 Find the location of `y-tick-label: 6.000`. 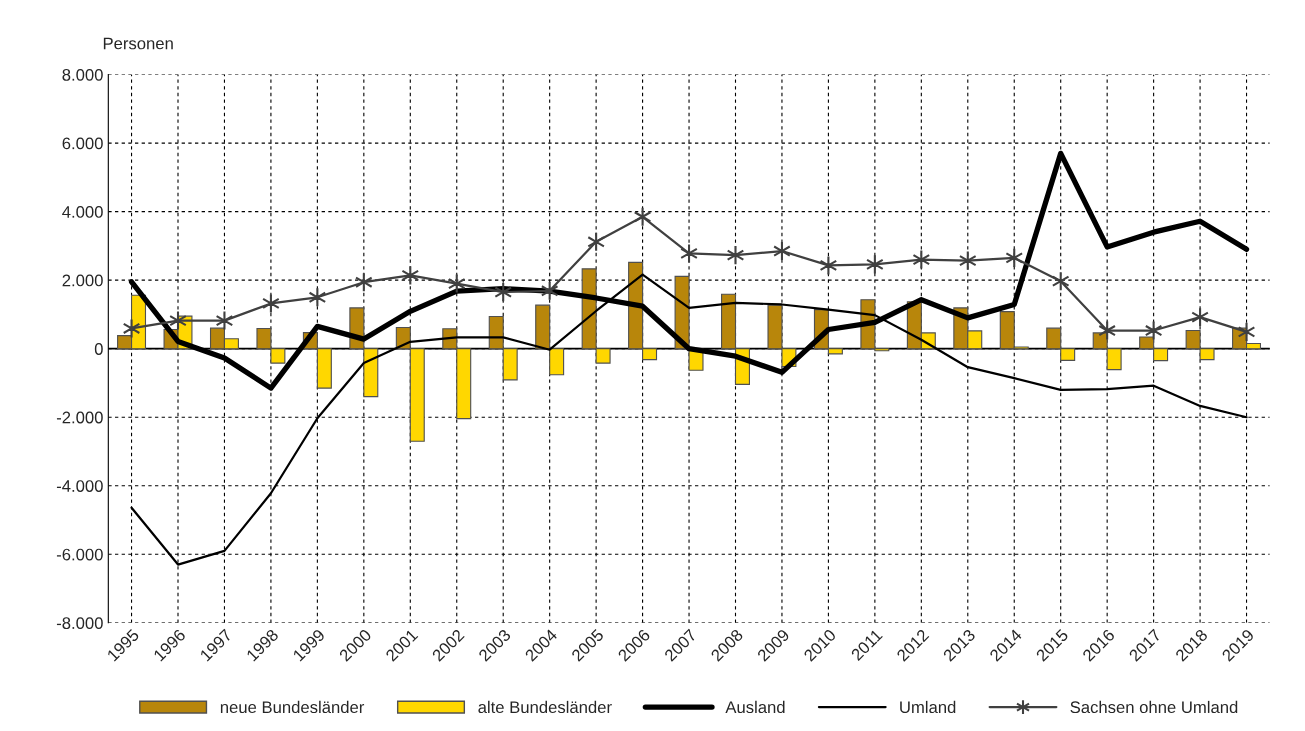

y-tick-label: 6.000 is located at coordinates (82, 143).